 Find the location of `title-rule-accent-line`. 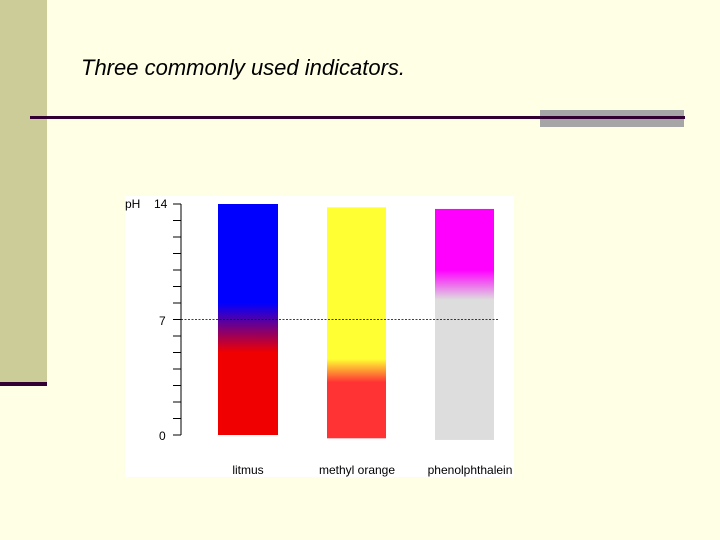

title-rule-accent-line is located at coordinates (612, 117).